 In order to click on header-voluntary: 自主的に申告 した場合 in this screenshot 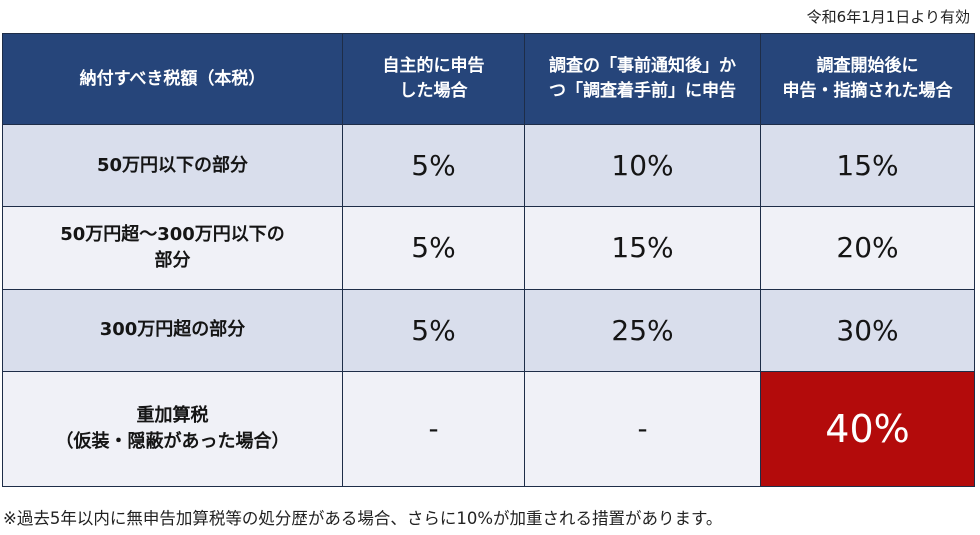, I will do `click(433, 79)`.